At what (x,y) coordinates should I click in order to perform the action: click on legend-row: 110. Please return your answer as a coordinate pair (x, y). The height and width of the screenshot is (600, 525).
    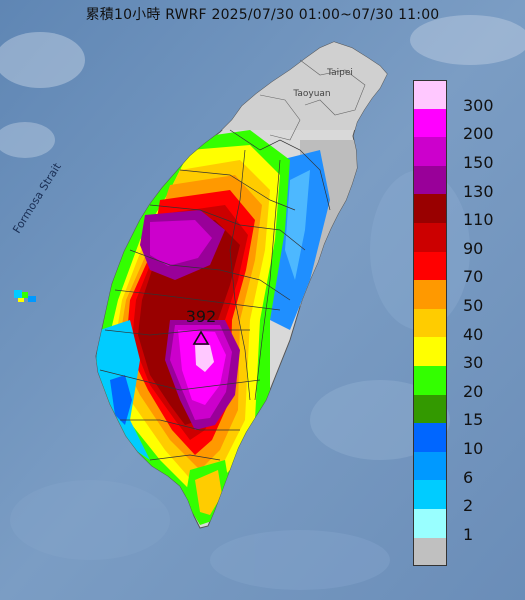
    Looking at the image, I should click on (463, 211).